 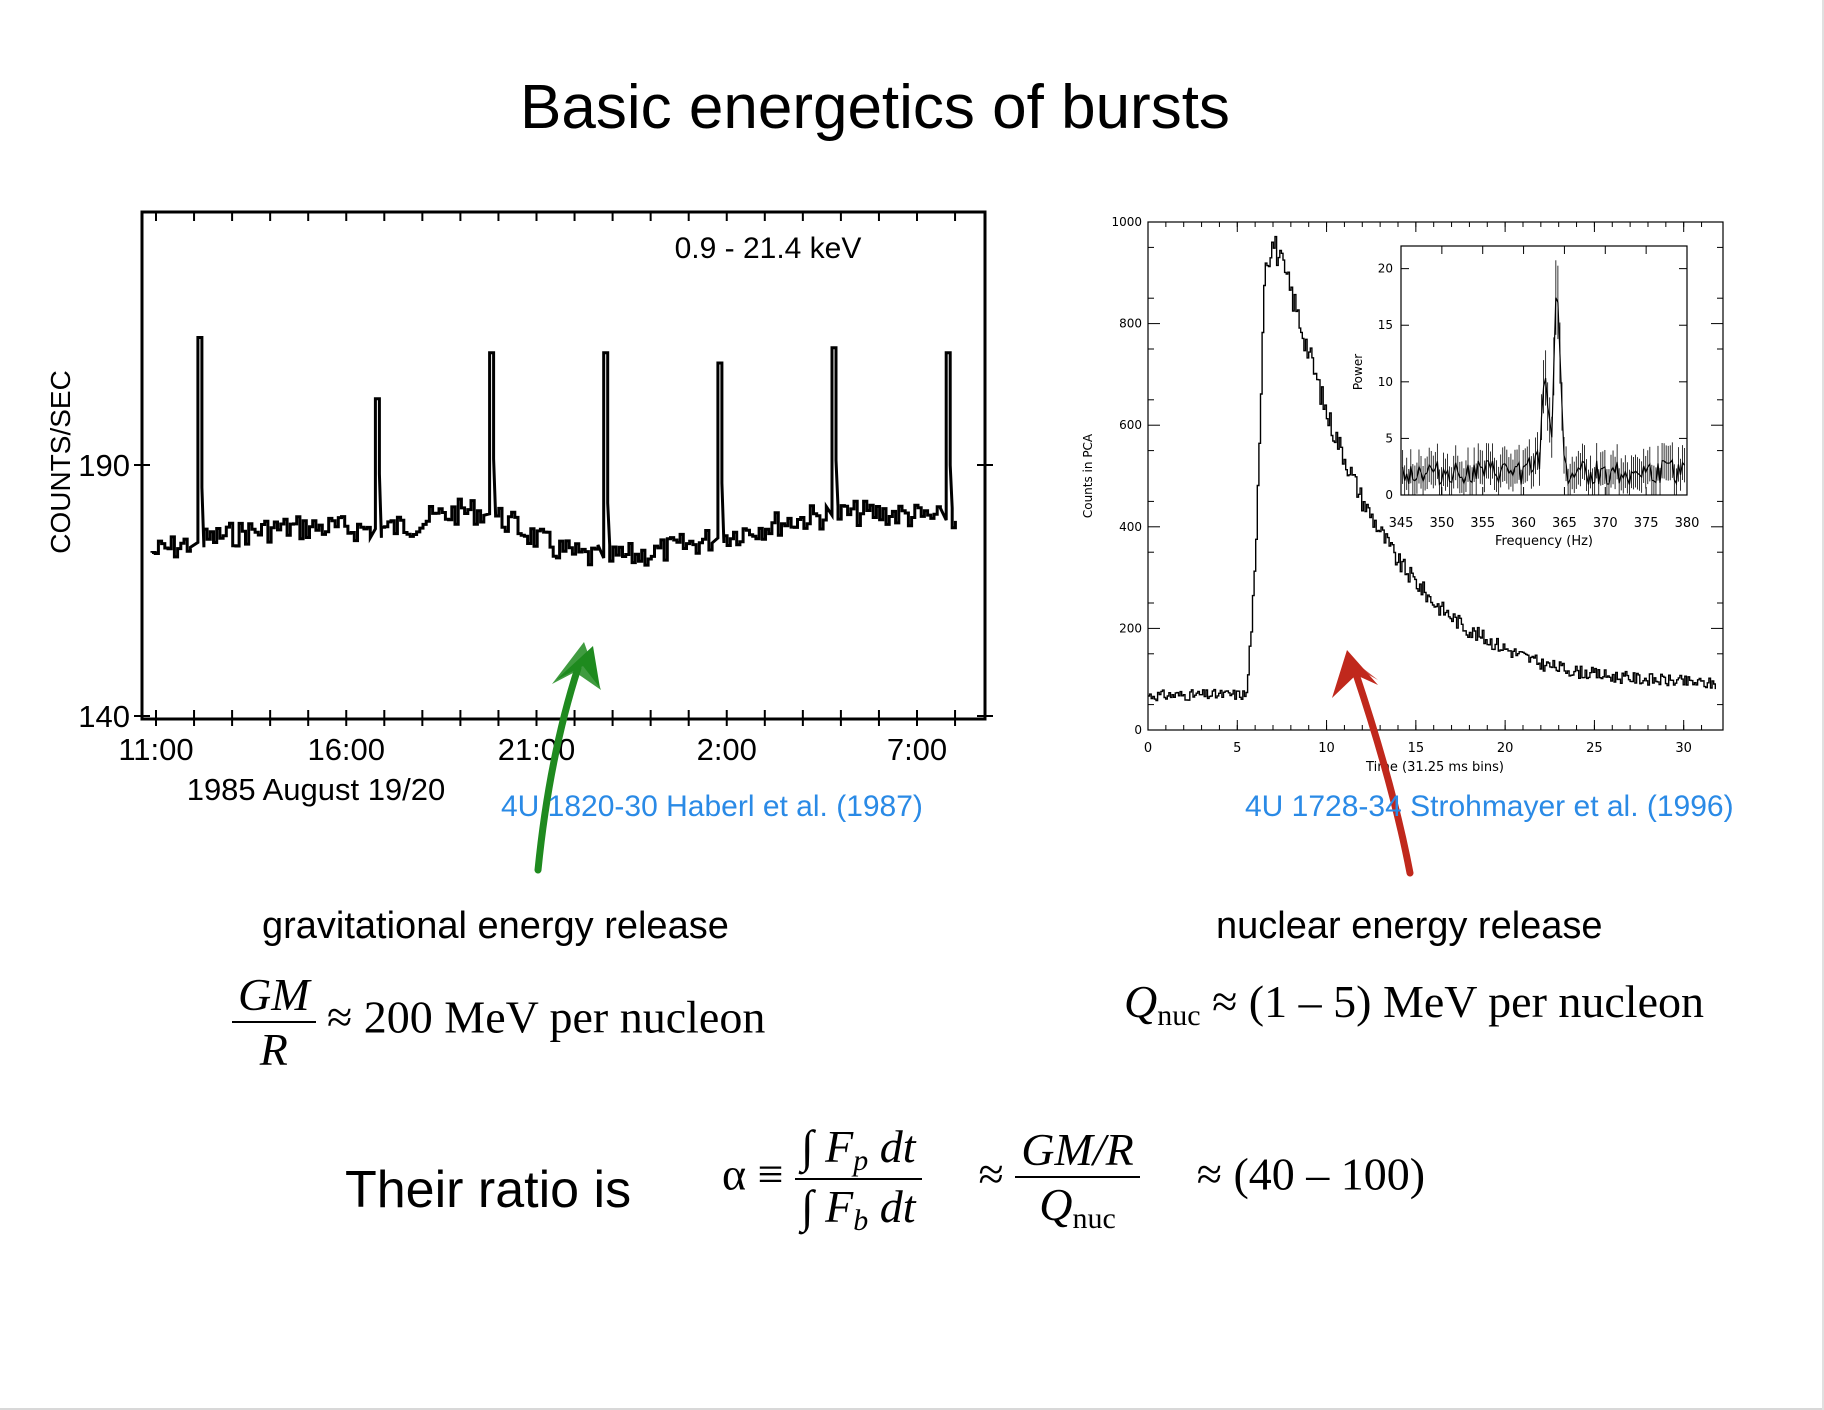 I want to click on right-x-tick-label: 15, so click(x=1416, y=748).